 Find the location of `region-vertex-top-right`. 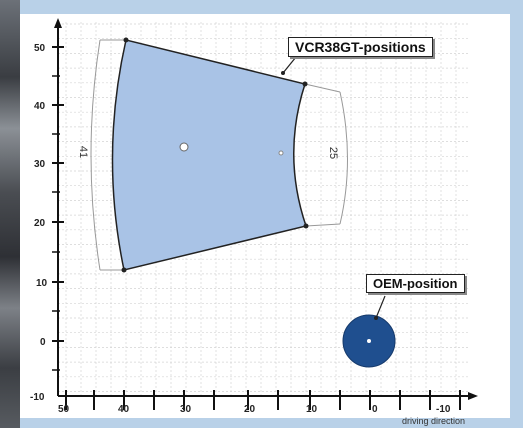

region-vertex-top-right is located at coordinates (305, 84).